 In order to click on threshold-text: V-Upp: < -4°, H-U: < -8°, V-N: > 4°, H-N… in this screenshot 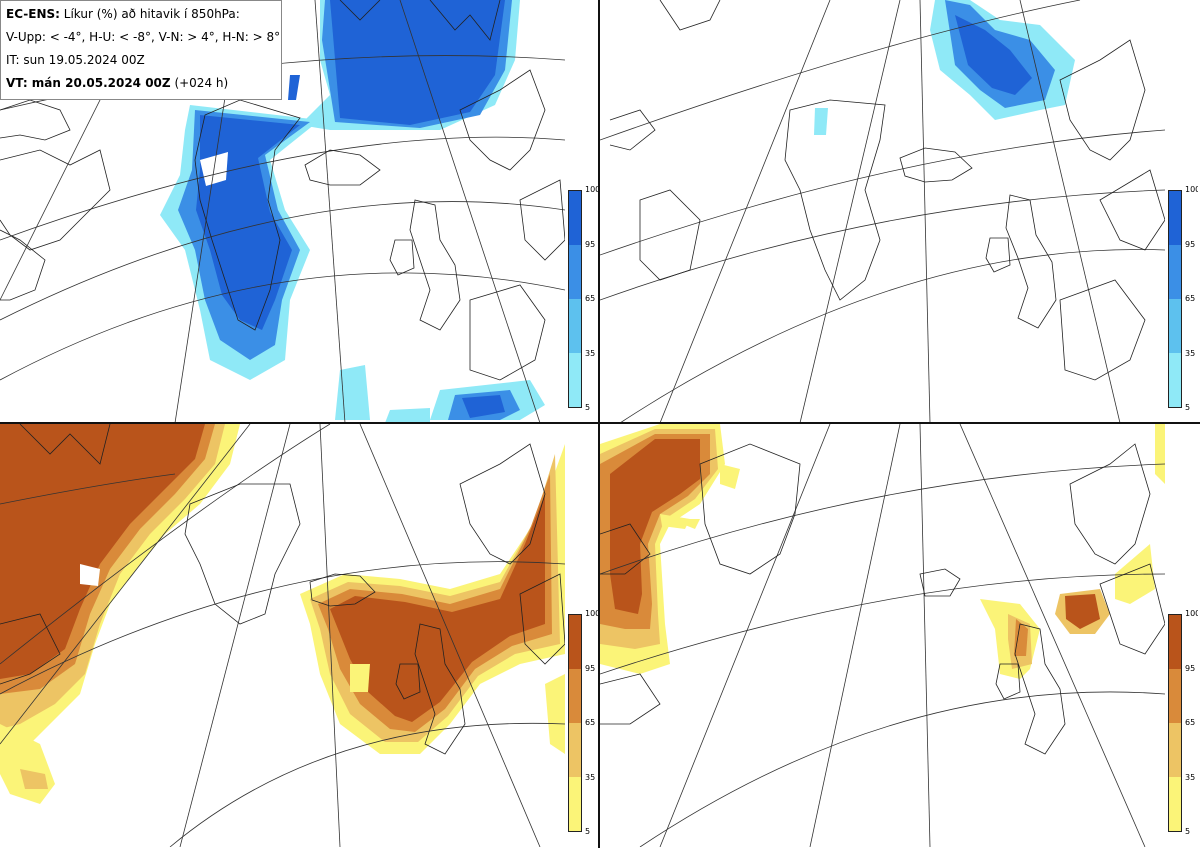, I will do `click(143, 37)`.